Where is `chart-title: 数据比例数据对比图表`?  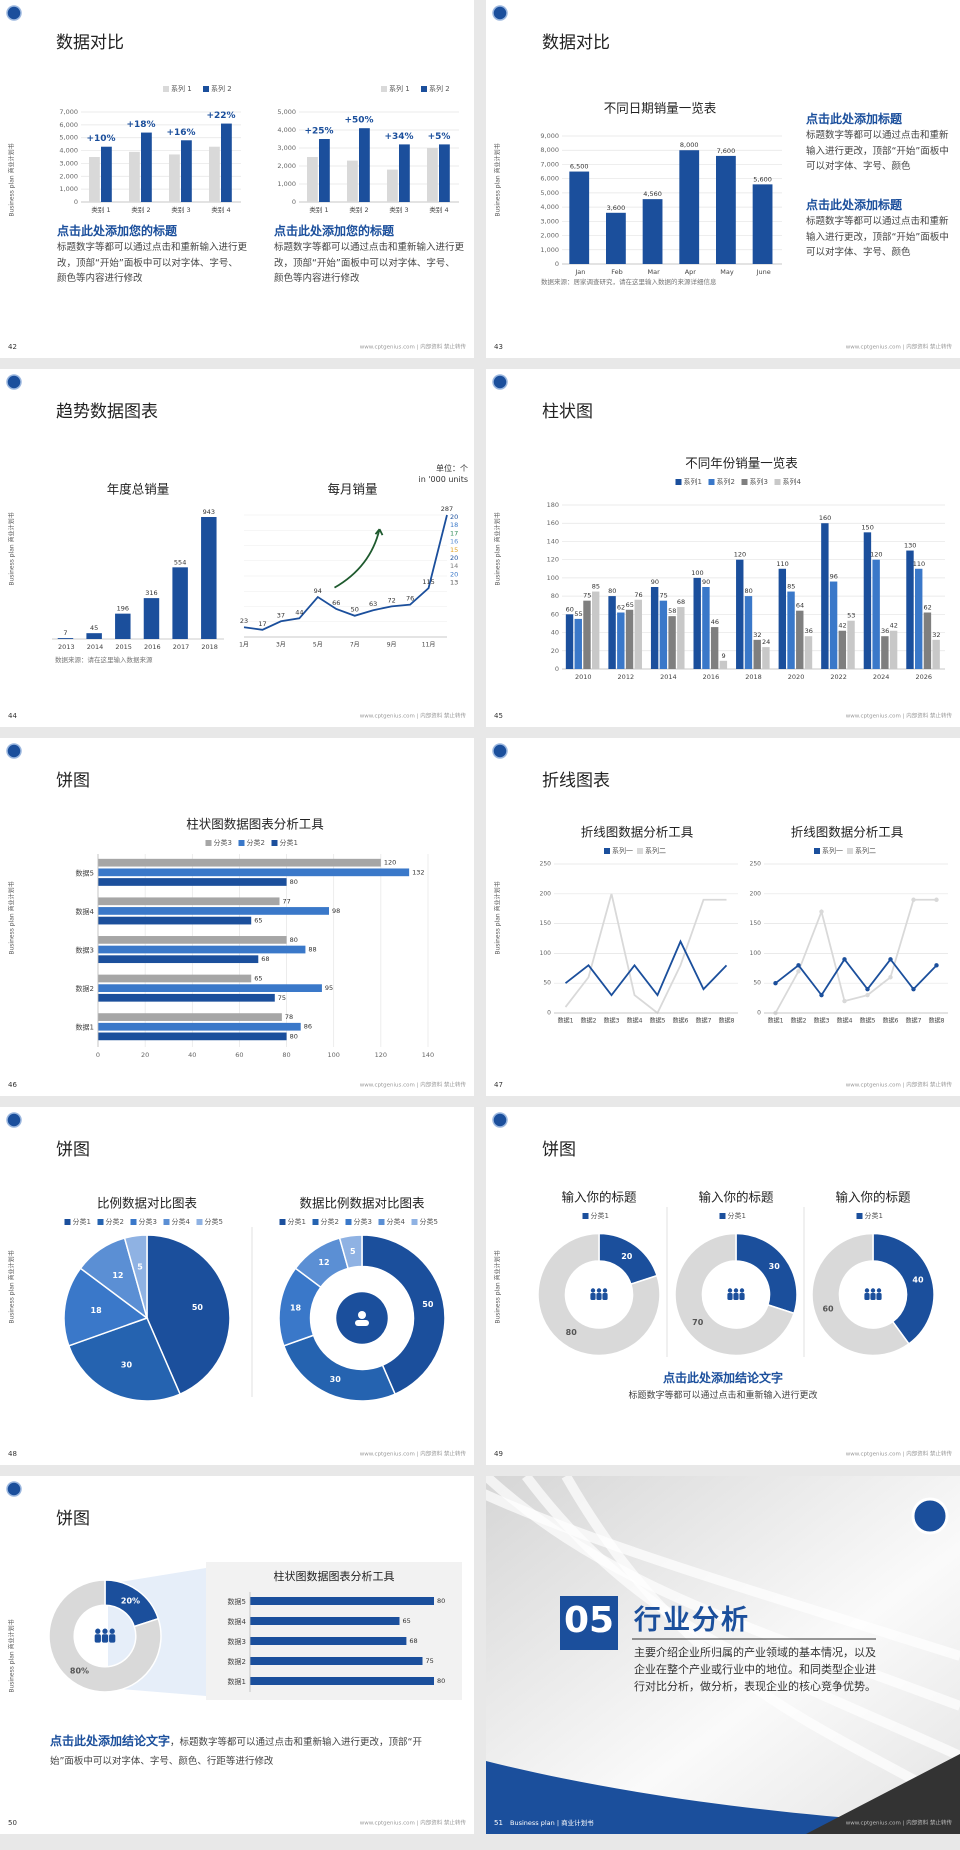
chart-title: 数据比例数据对比图表 is located at coordinates (362, 1203).